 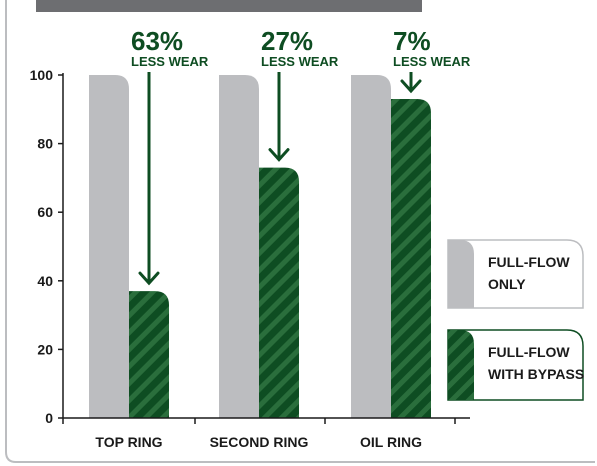 What do you see at coordinates (157, 41) in the screenshot?
I see `percent-label: 63%` at bounding box center [157, 41].